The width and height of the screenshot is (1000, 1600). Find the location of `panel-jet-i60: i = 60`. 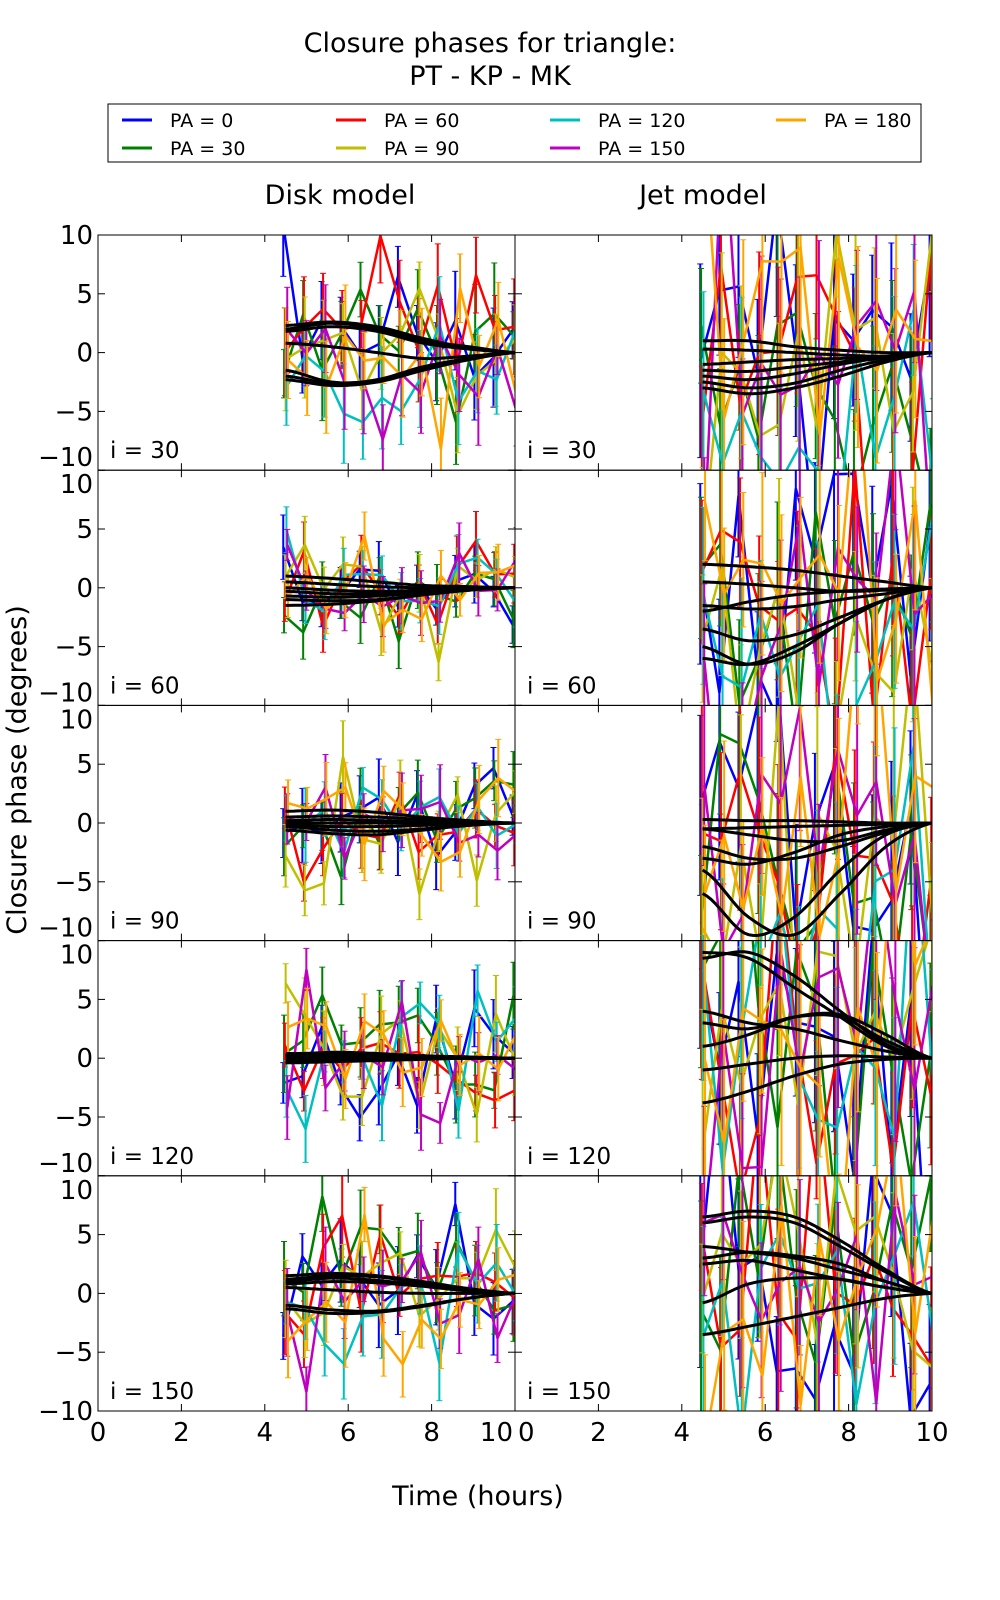

panel-jet-i60: i = 60 is located at coordinates (723, 587).